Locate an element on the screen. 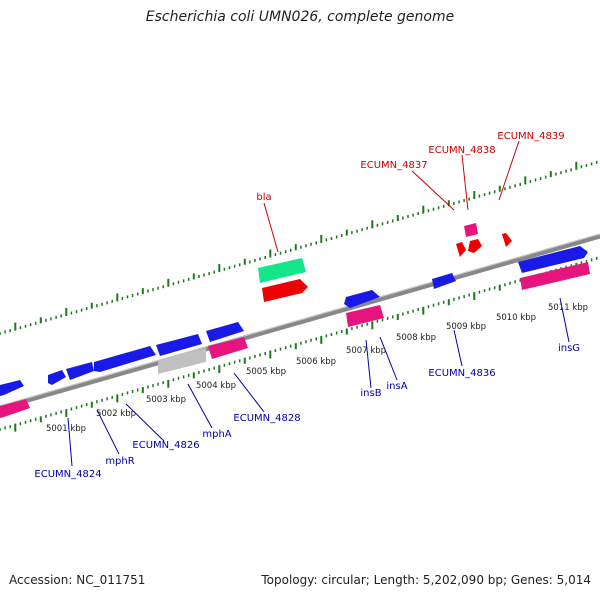  feature-label: ECUMN_4837 is located at coordinates (393, 165).